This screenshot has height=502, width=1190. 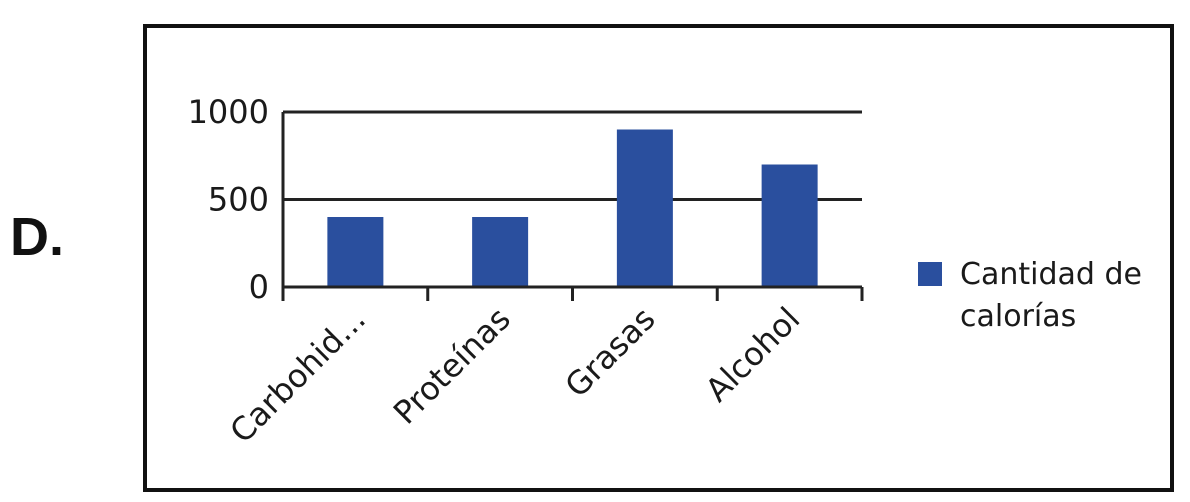 I want to click on bars, so click(x=572, y=208).